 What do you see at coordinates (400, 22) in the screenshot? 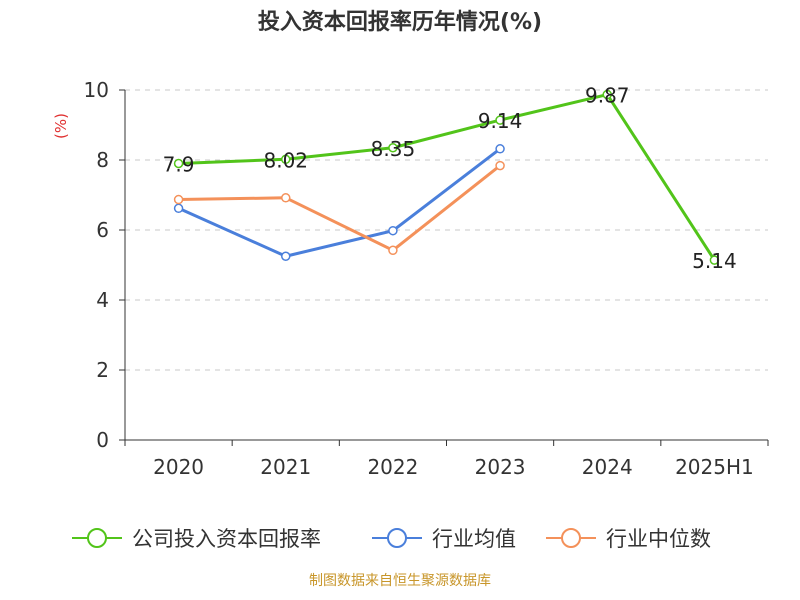
I see `chart-title: 投入资本回报率历年情况(%)` at bounding box center [400, 22].